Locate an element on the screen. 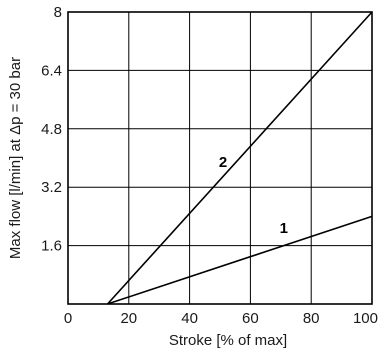  series-label-1: 1 is located at coordinates (284, 228).